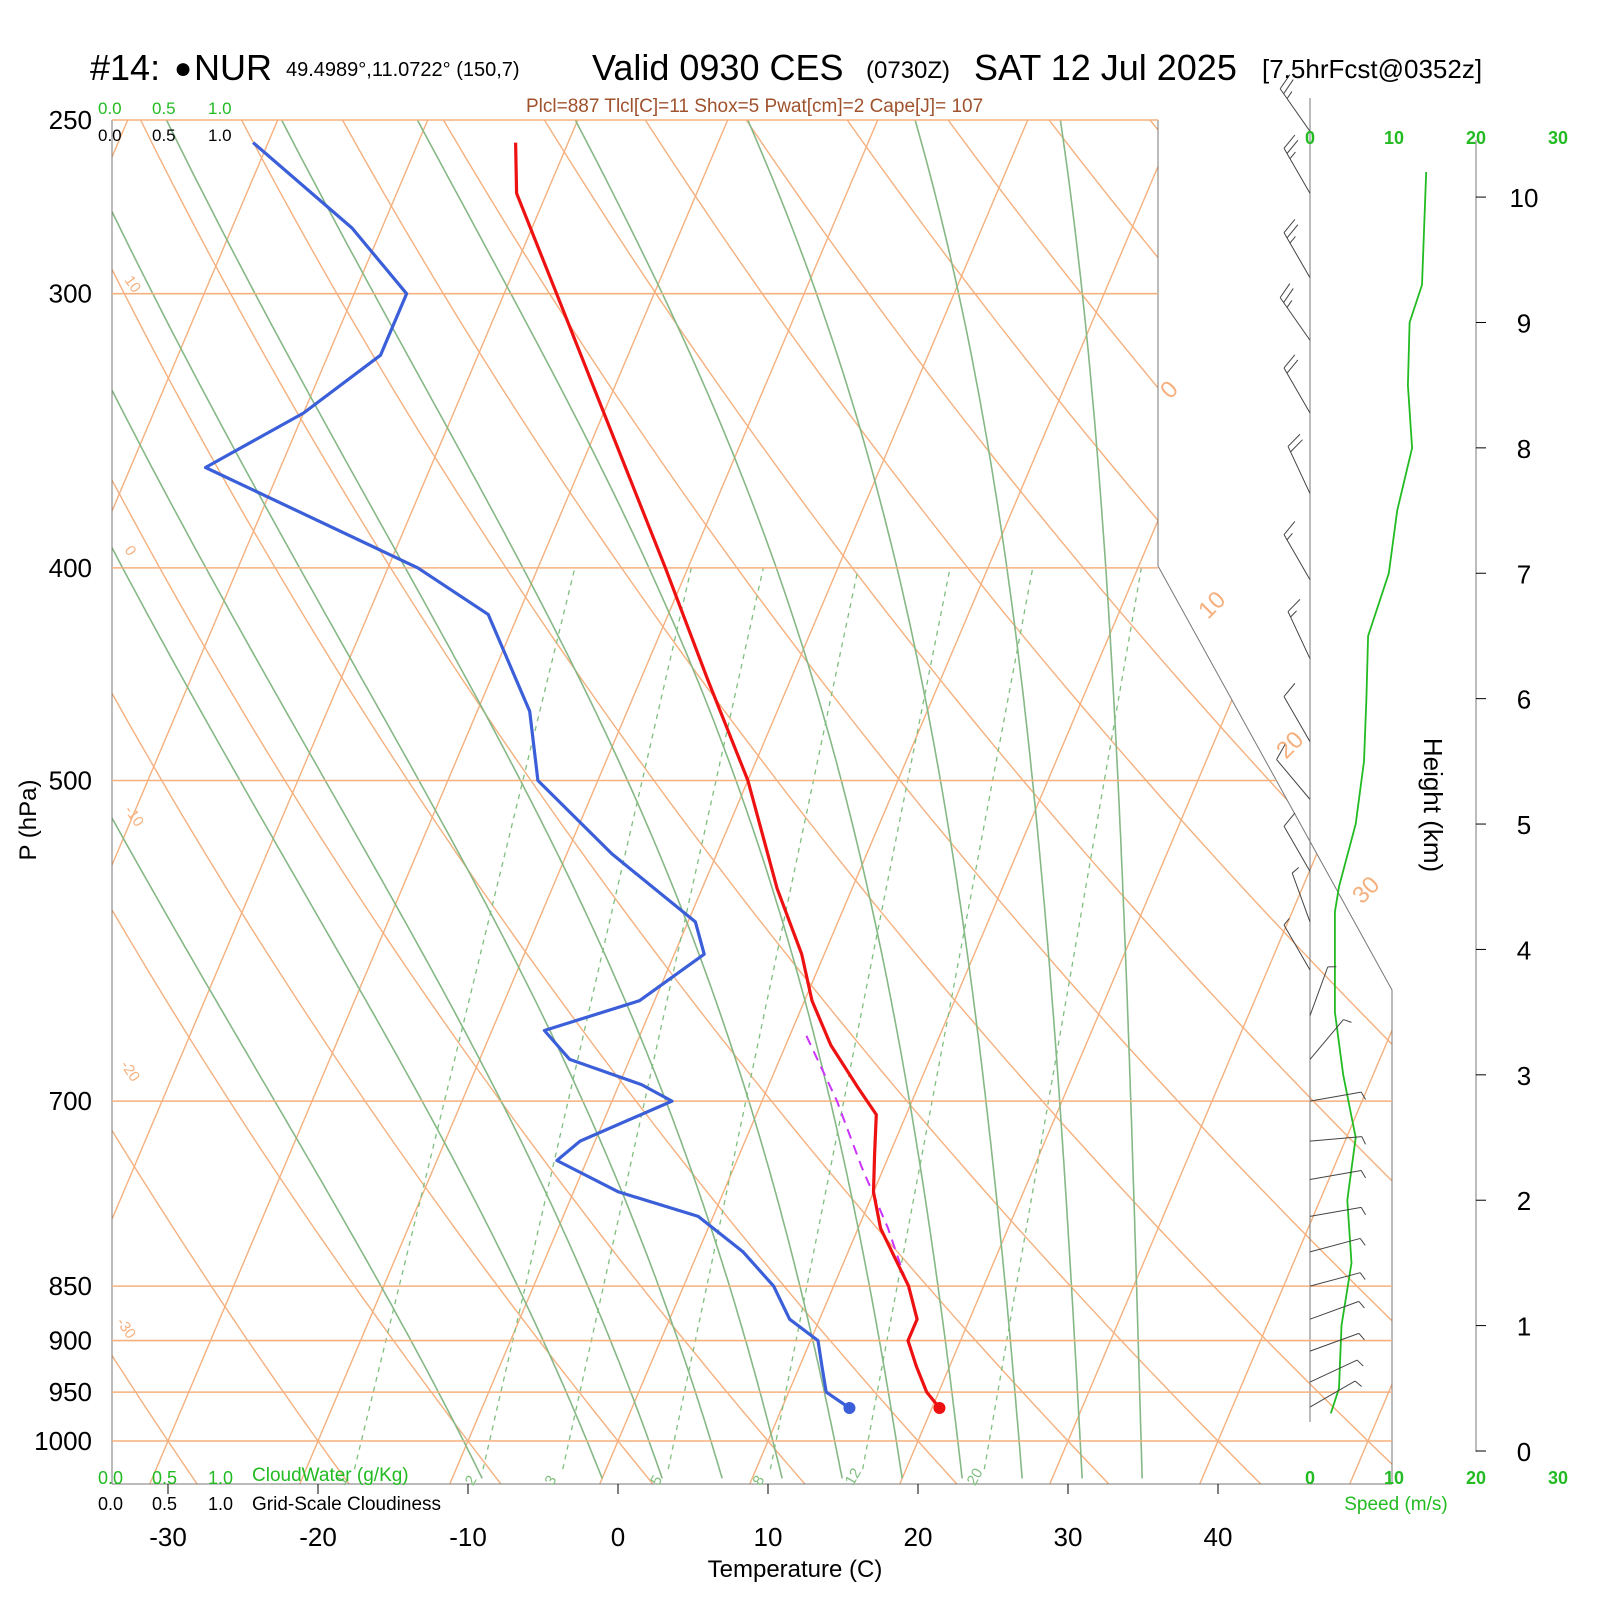 The image size is (1600, 1600). Describe the element at coordinates (330, 1475) in the screenshot. I see `cloudwater-label: CloudWater (g/Kg)` at that location.